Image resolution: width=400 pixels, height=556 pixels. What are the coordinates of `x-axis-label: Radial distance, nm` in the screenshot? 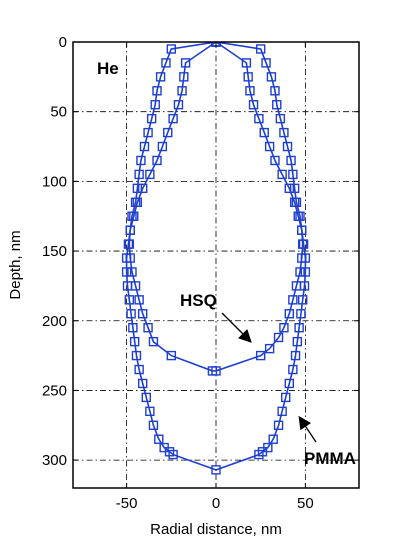 It's located at (216, 529).